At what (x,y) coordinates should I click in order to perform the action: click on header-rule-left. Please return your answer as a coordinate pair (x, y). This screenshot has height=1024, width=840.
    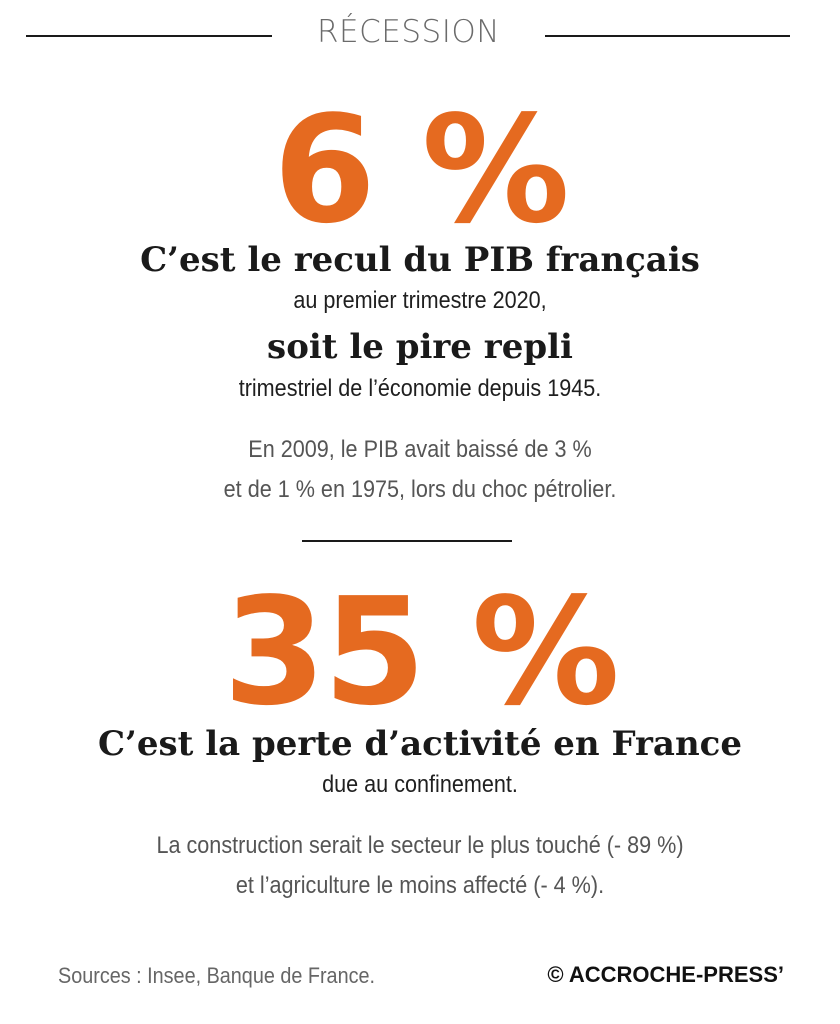
    Looking at the image, I should click on (149, 36).